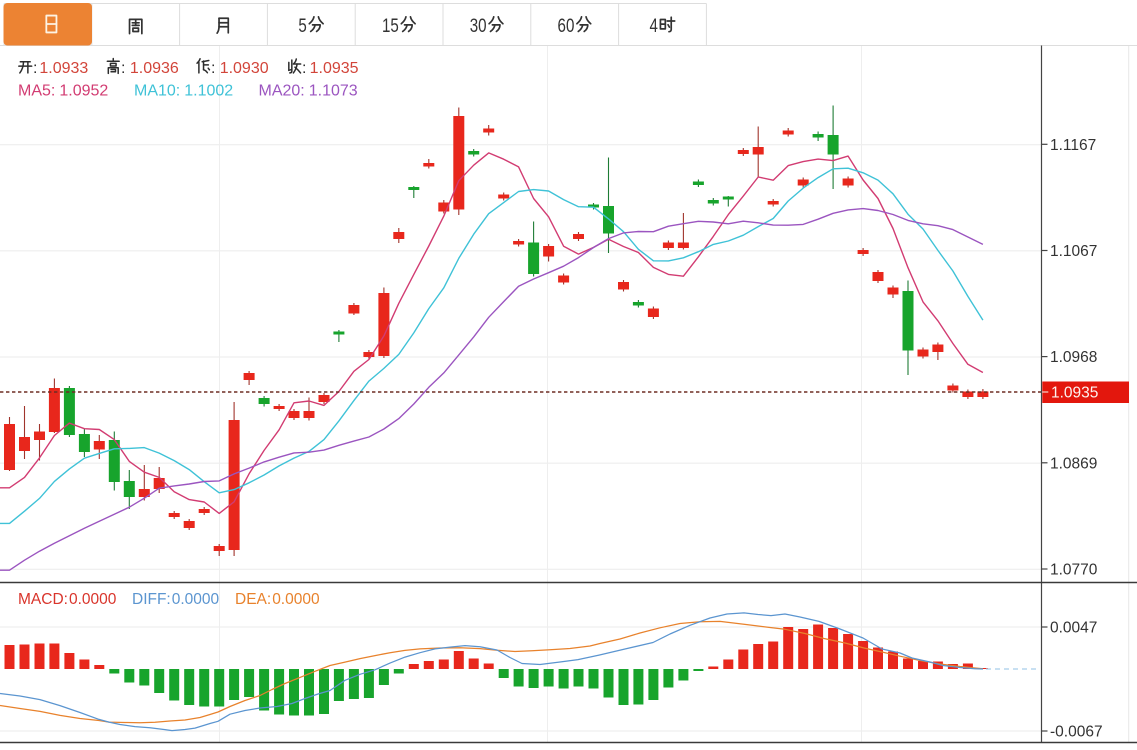  What do you see at coordinates (63, 91) in the screenshot?
I see `svg-text:MA5:1.0952: MA5: 1.0952` at bounding box center [63, 91].